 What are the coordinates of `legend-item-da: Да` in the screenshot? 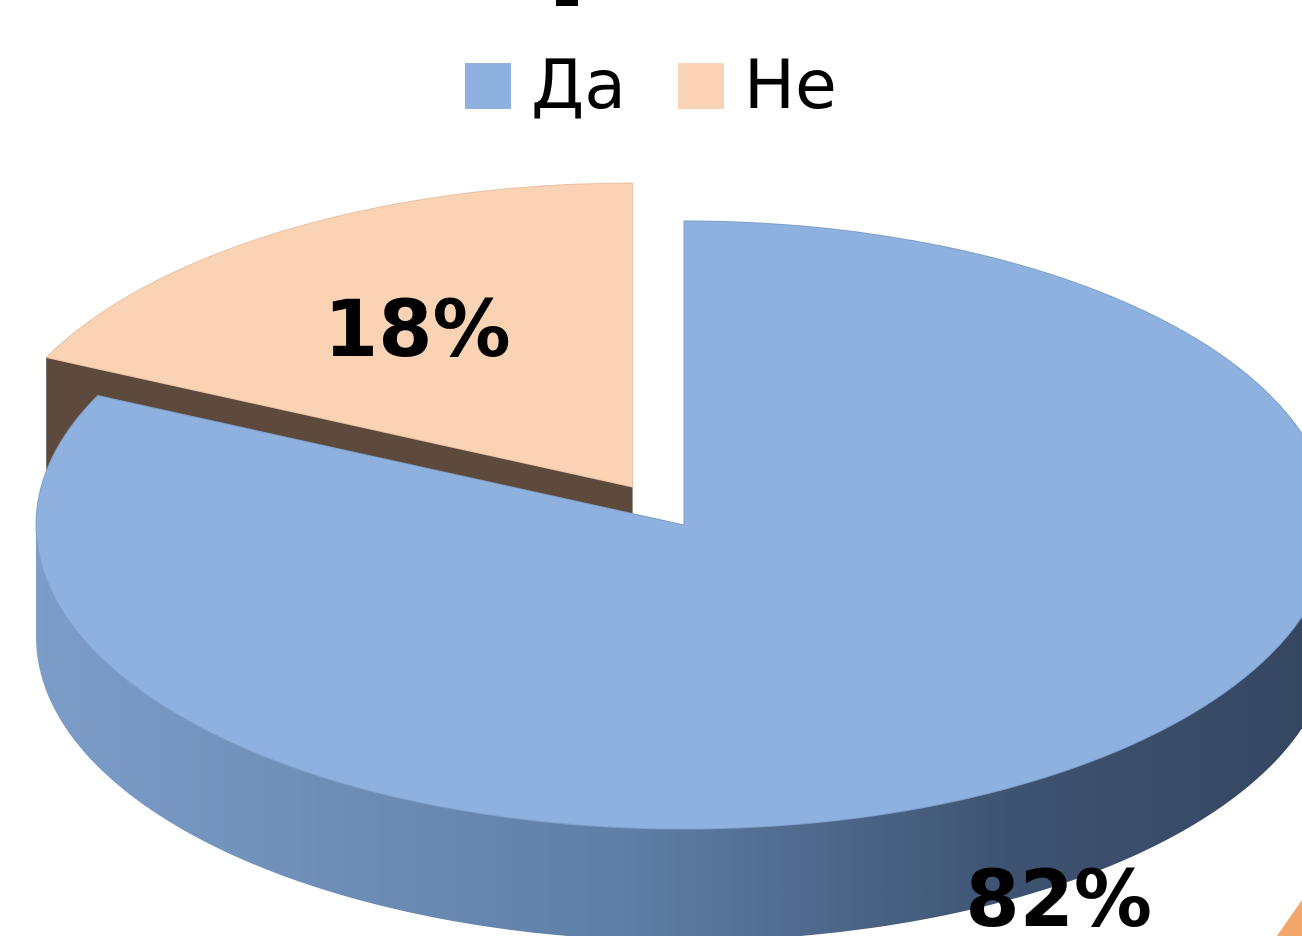 It's located at (545, 86).